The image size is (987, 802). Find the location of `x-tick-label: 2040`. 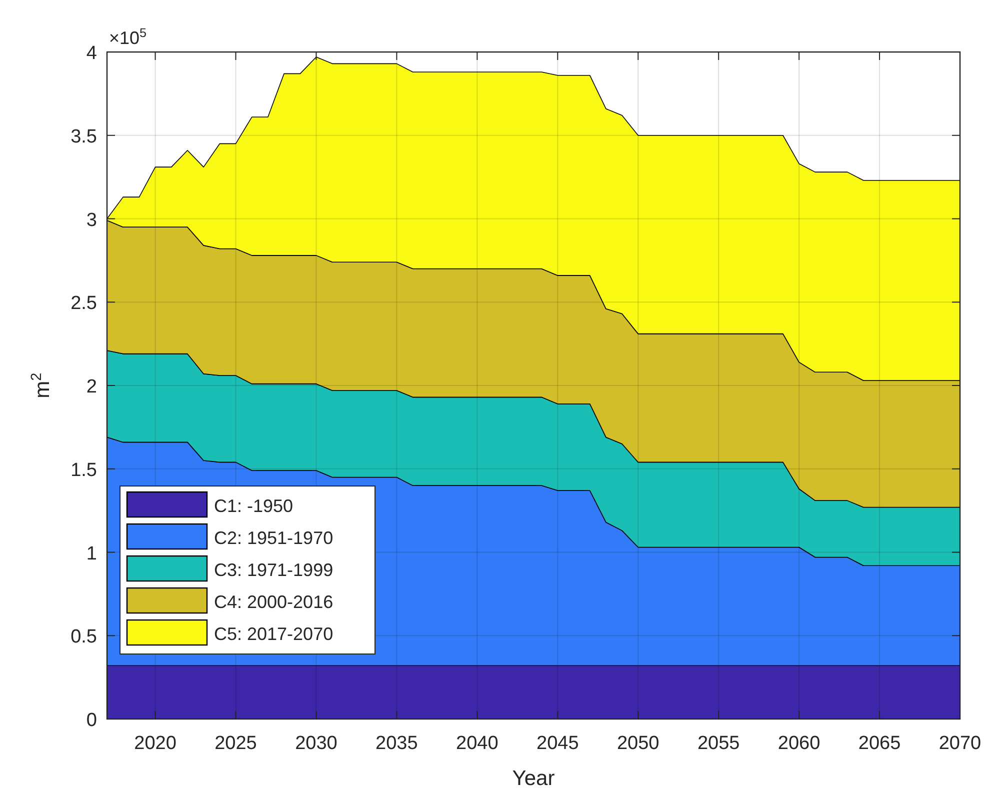

x-tick-label: 2040 is located at coordinates (477, 743).